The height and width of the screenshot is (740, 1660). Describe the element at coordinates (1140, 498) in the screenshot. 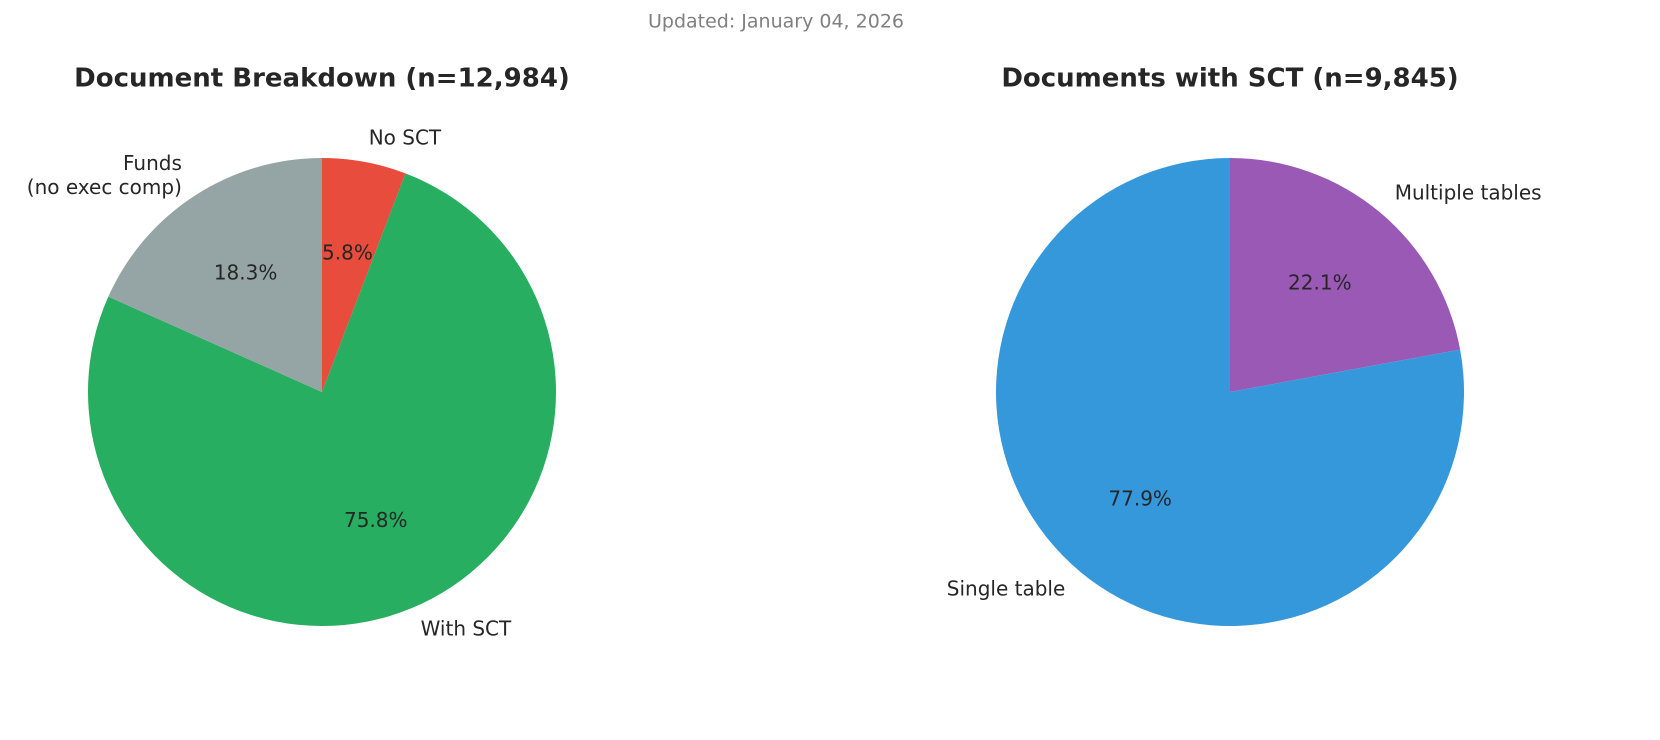

I see `value-label: 77.9%` at that location.